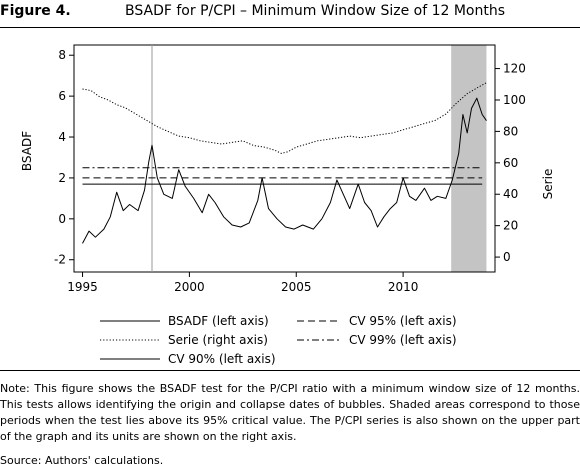 The image size is (580, 472). What do you see at coordinates (130, 340) in the screenshot?
I see `legend-swatch-dotted` at bounding box center [130, 340].